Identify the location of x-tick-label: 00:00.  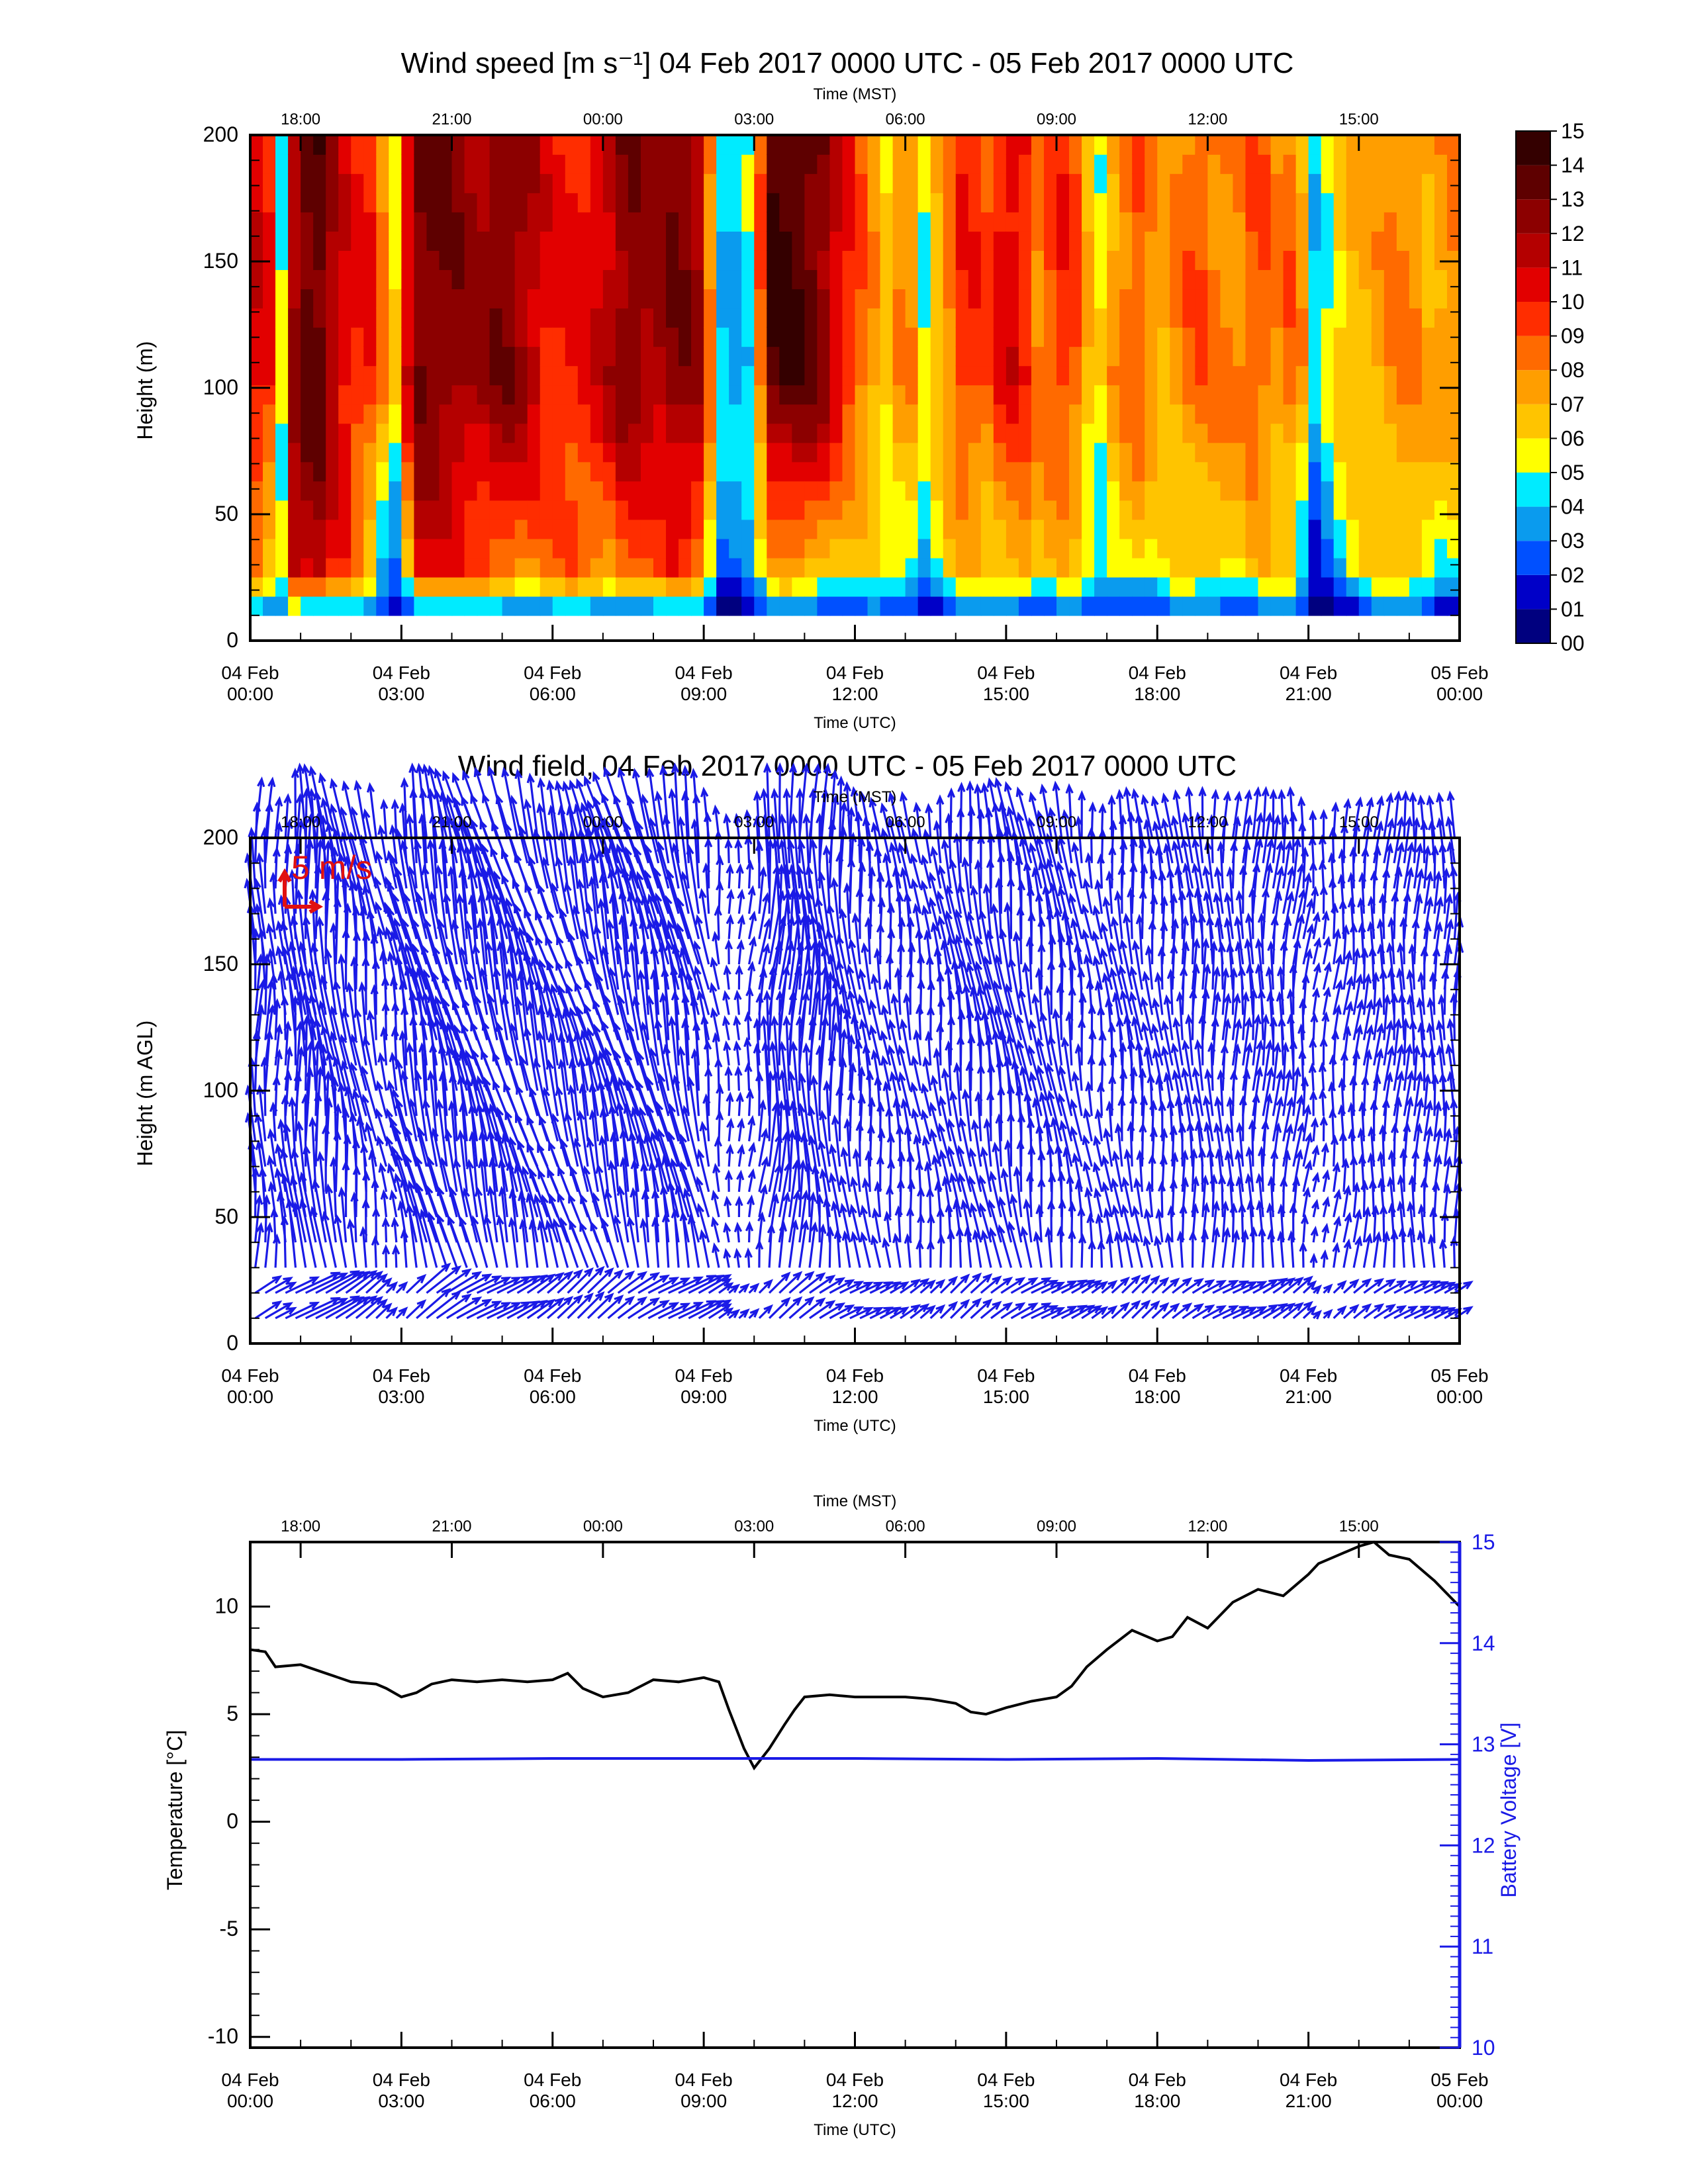
(1459, 694).